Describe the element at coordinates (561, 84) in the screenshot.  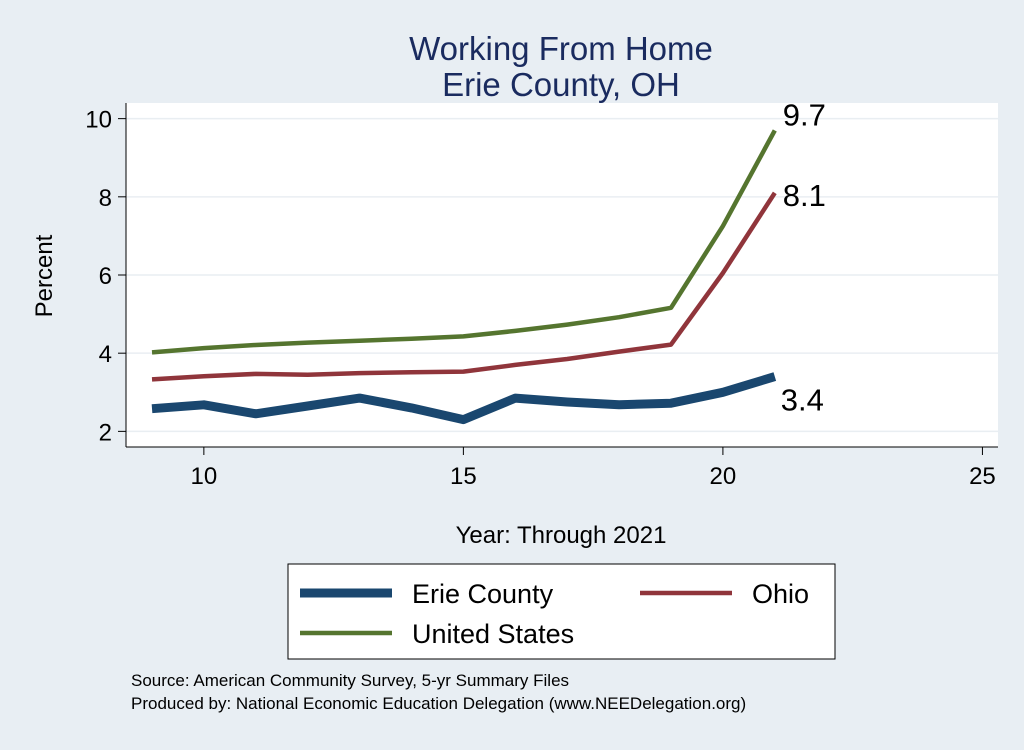
I see `chart-title-line-2: Erie County, OH` at that location.